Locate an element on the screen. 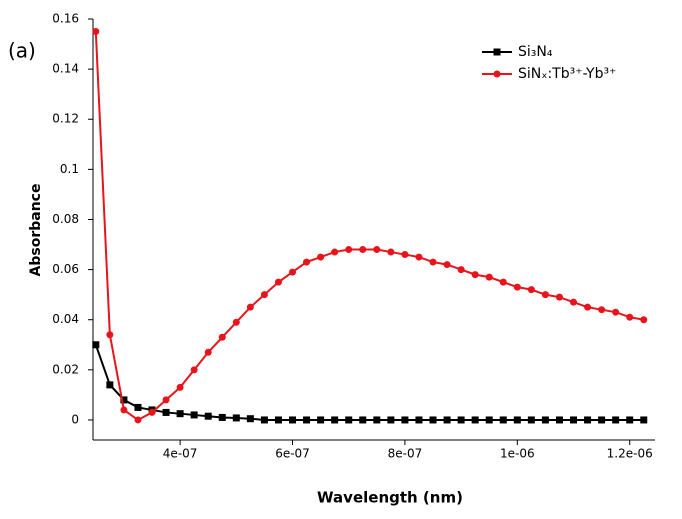 The height and width of the screenshot is (519, 682). x-tick-label: 4e-07 is located at coordinates (180, 454).